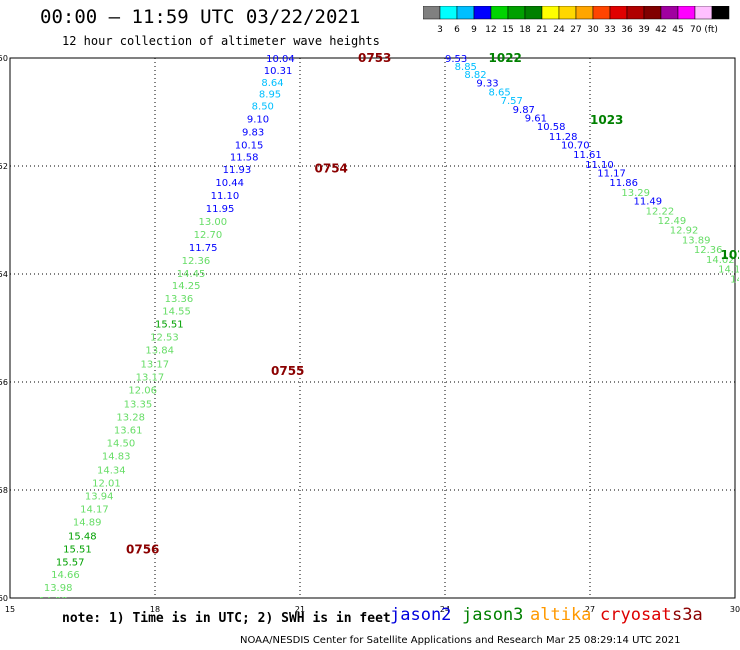  I want to click on swh-value: 13.98, so click(58, 588).